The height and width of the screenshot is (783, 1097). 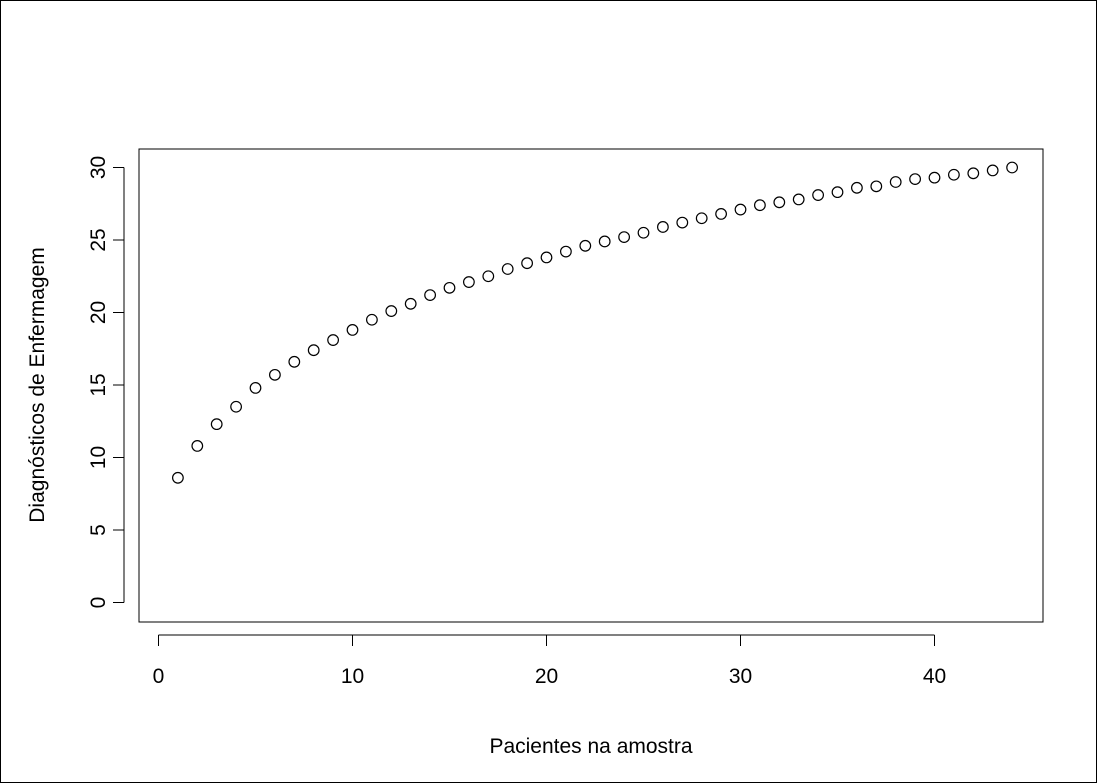 I want to click on y-tick-label: 10, so click(x=98, y=457).